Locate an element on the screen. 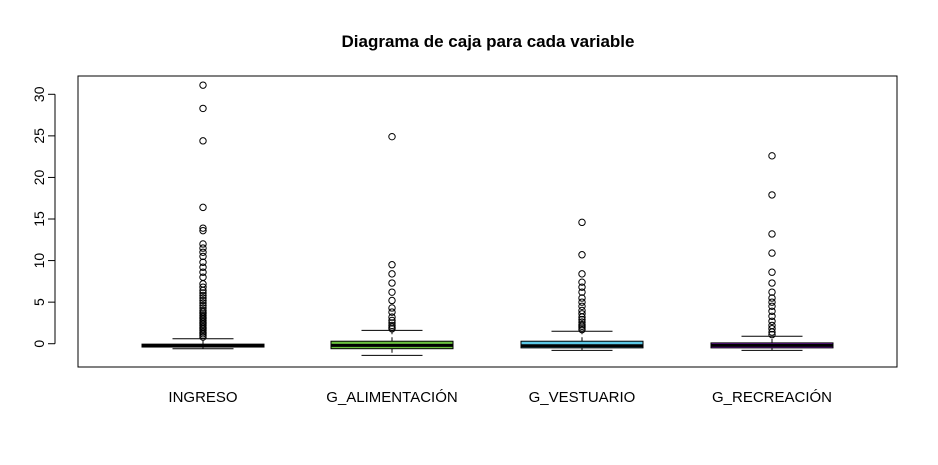  x-category-label: INGRESO is located at coordinates (202, 397).